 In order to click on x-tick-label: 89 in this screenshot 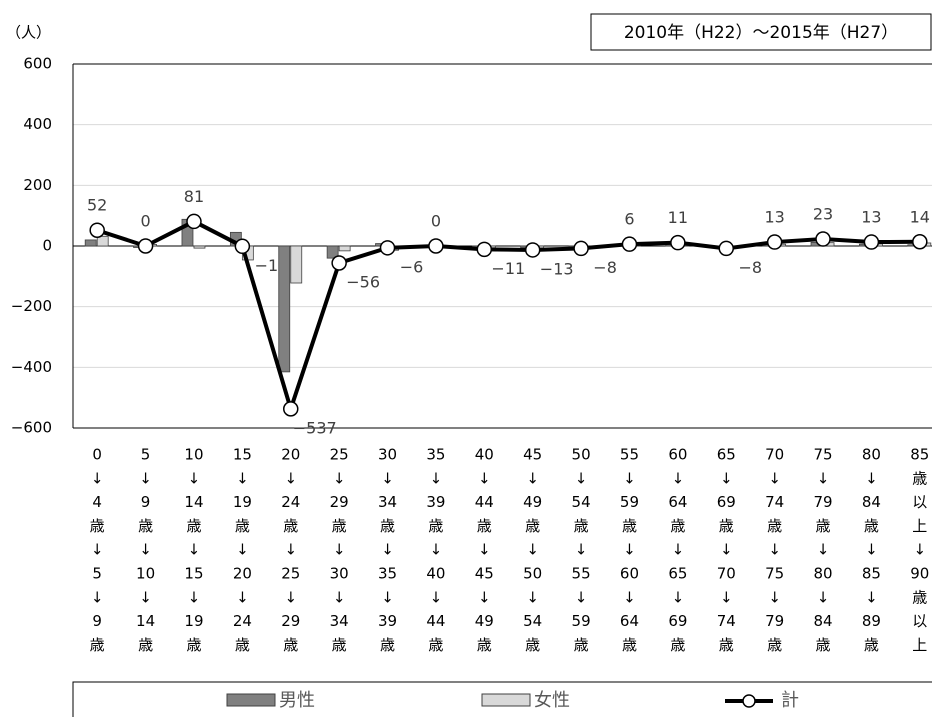, I will do `click(871, 621)`.